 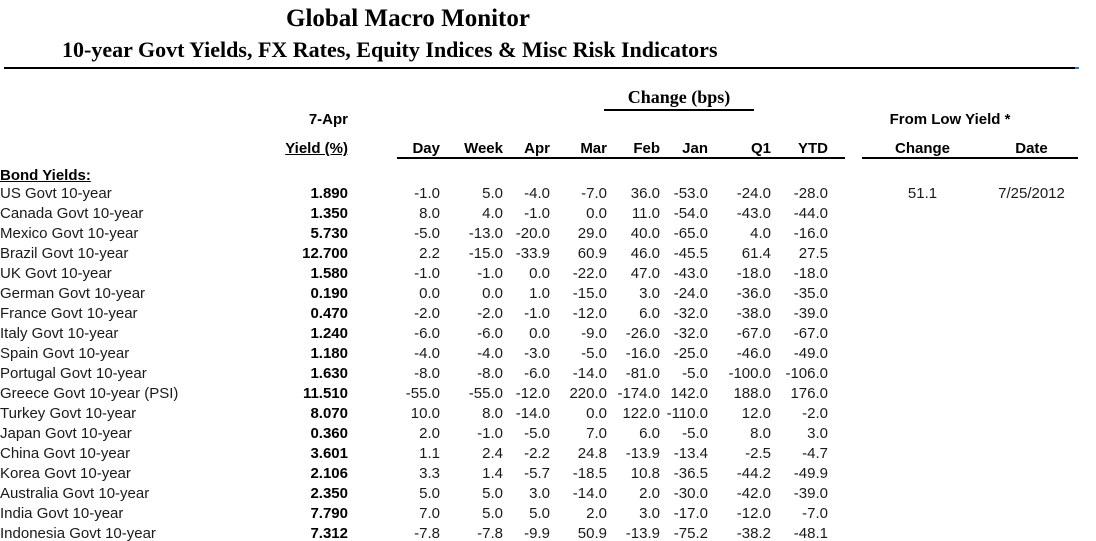 I want to click on change-columns-underline, so click(x=621, y=158).